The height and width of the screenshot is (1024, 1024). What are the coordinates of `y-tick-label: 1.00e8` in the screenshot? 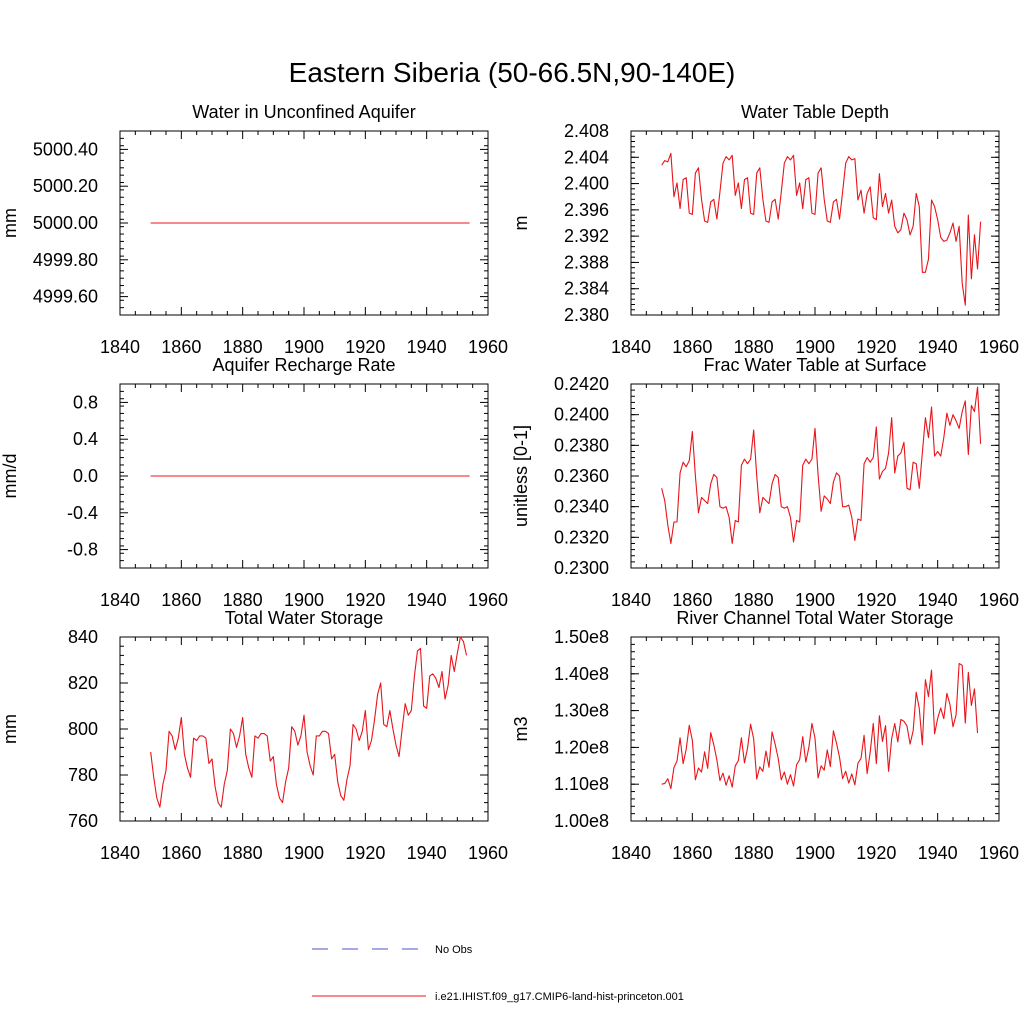 It's located at (581, 821).